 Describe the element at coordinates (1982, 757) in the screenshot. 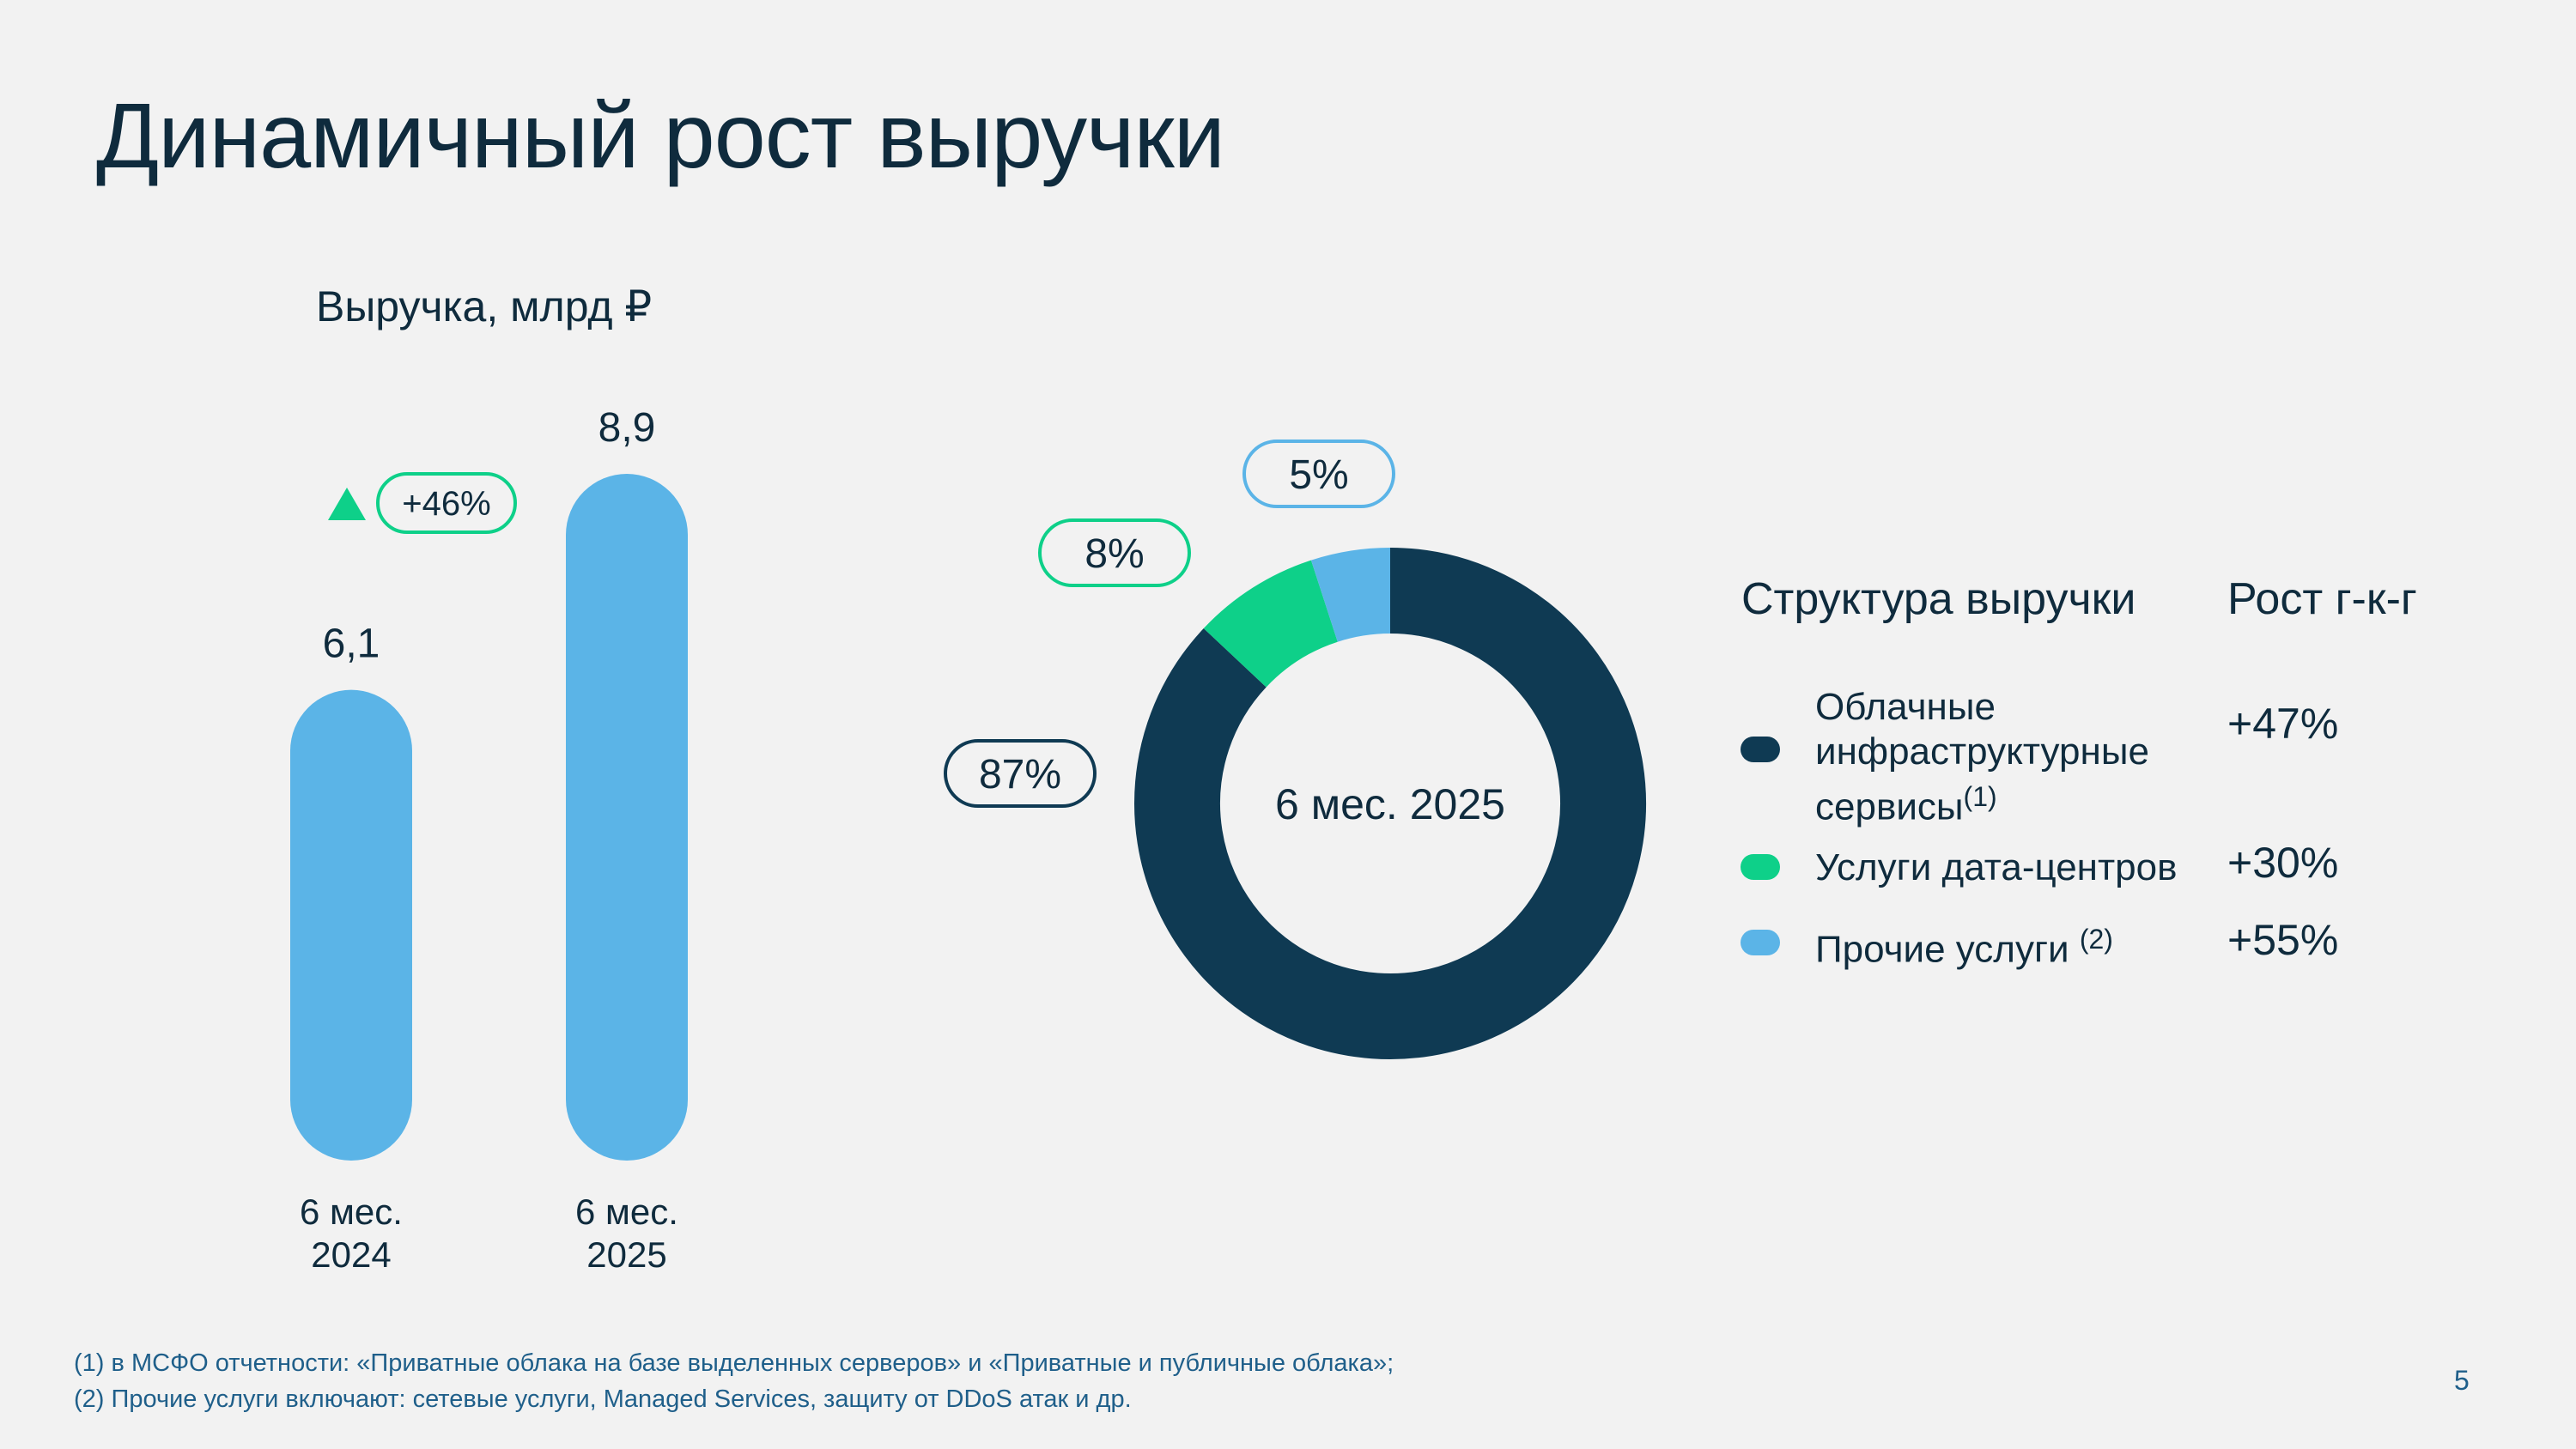

I see `legend-label-cloud-text: Облачные инфраструктурные сервисы` at that location.